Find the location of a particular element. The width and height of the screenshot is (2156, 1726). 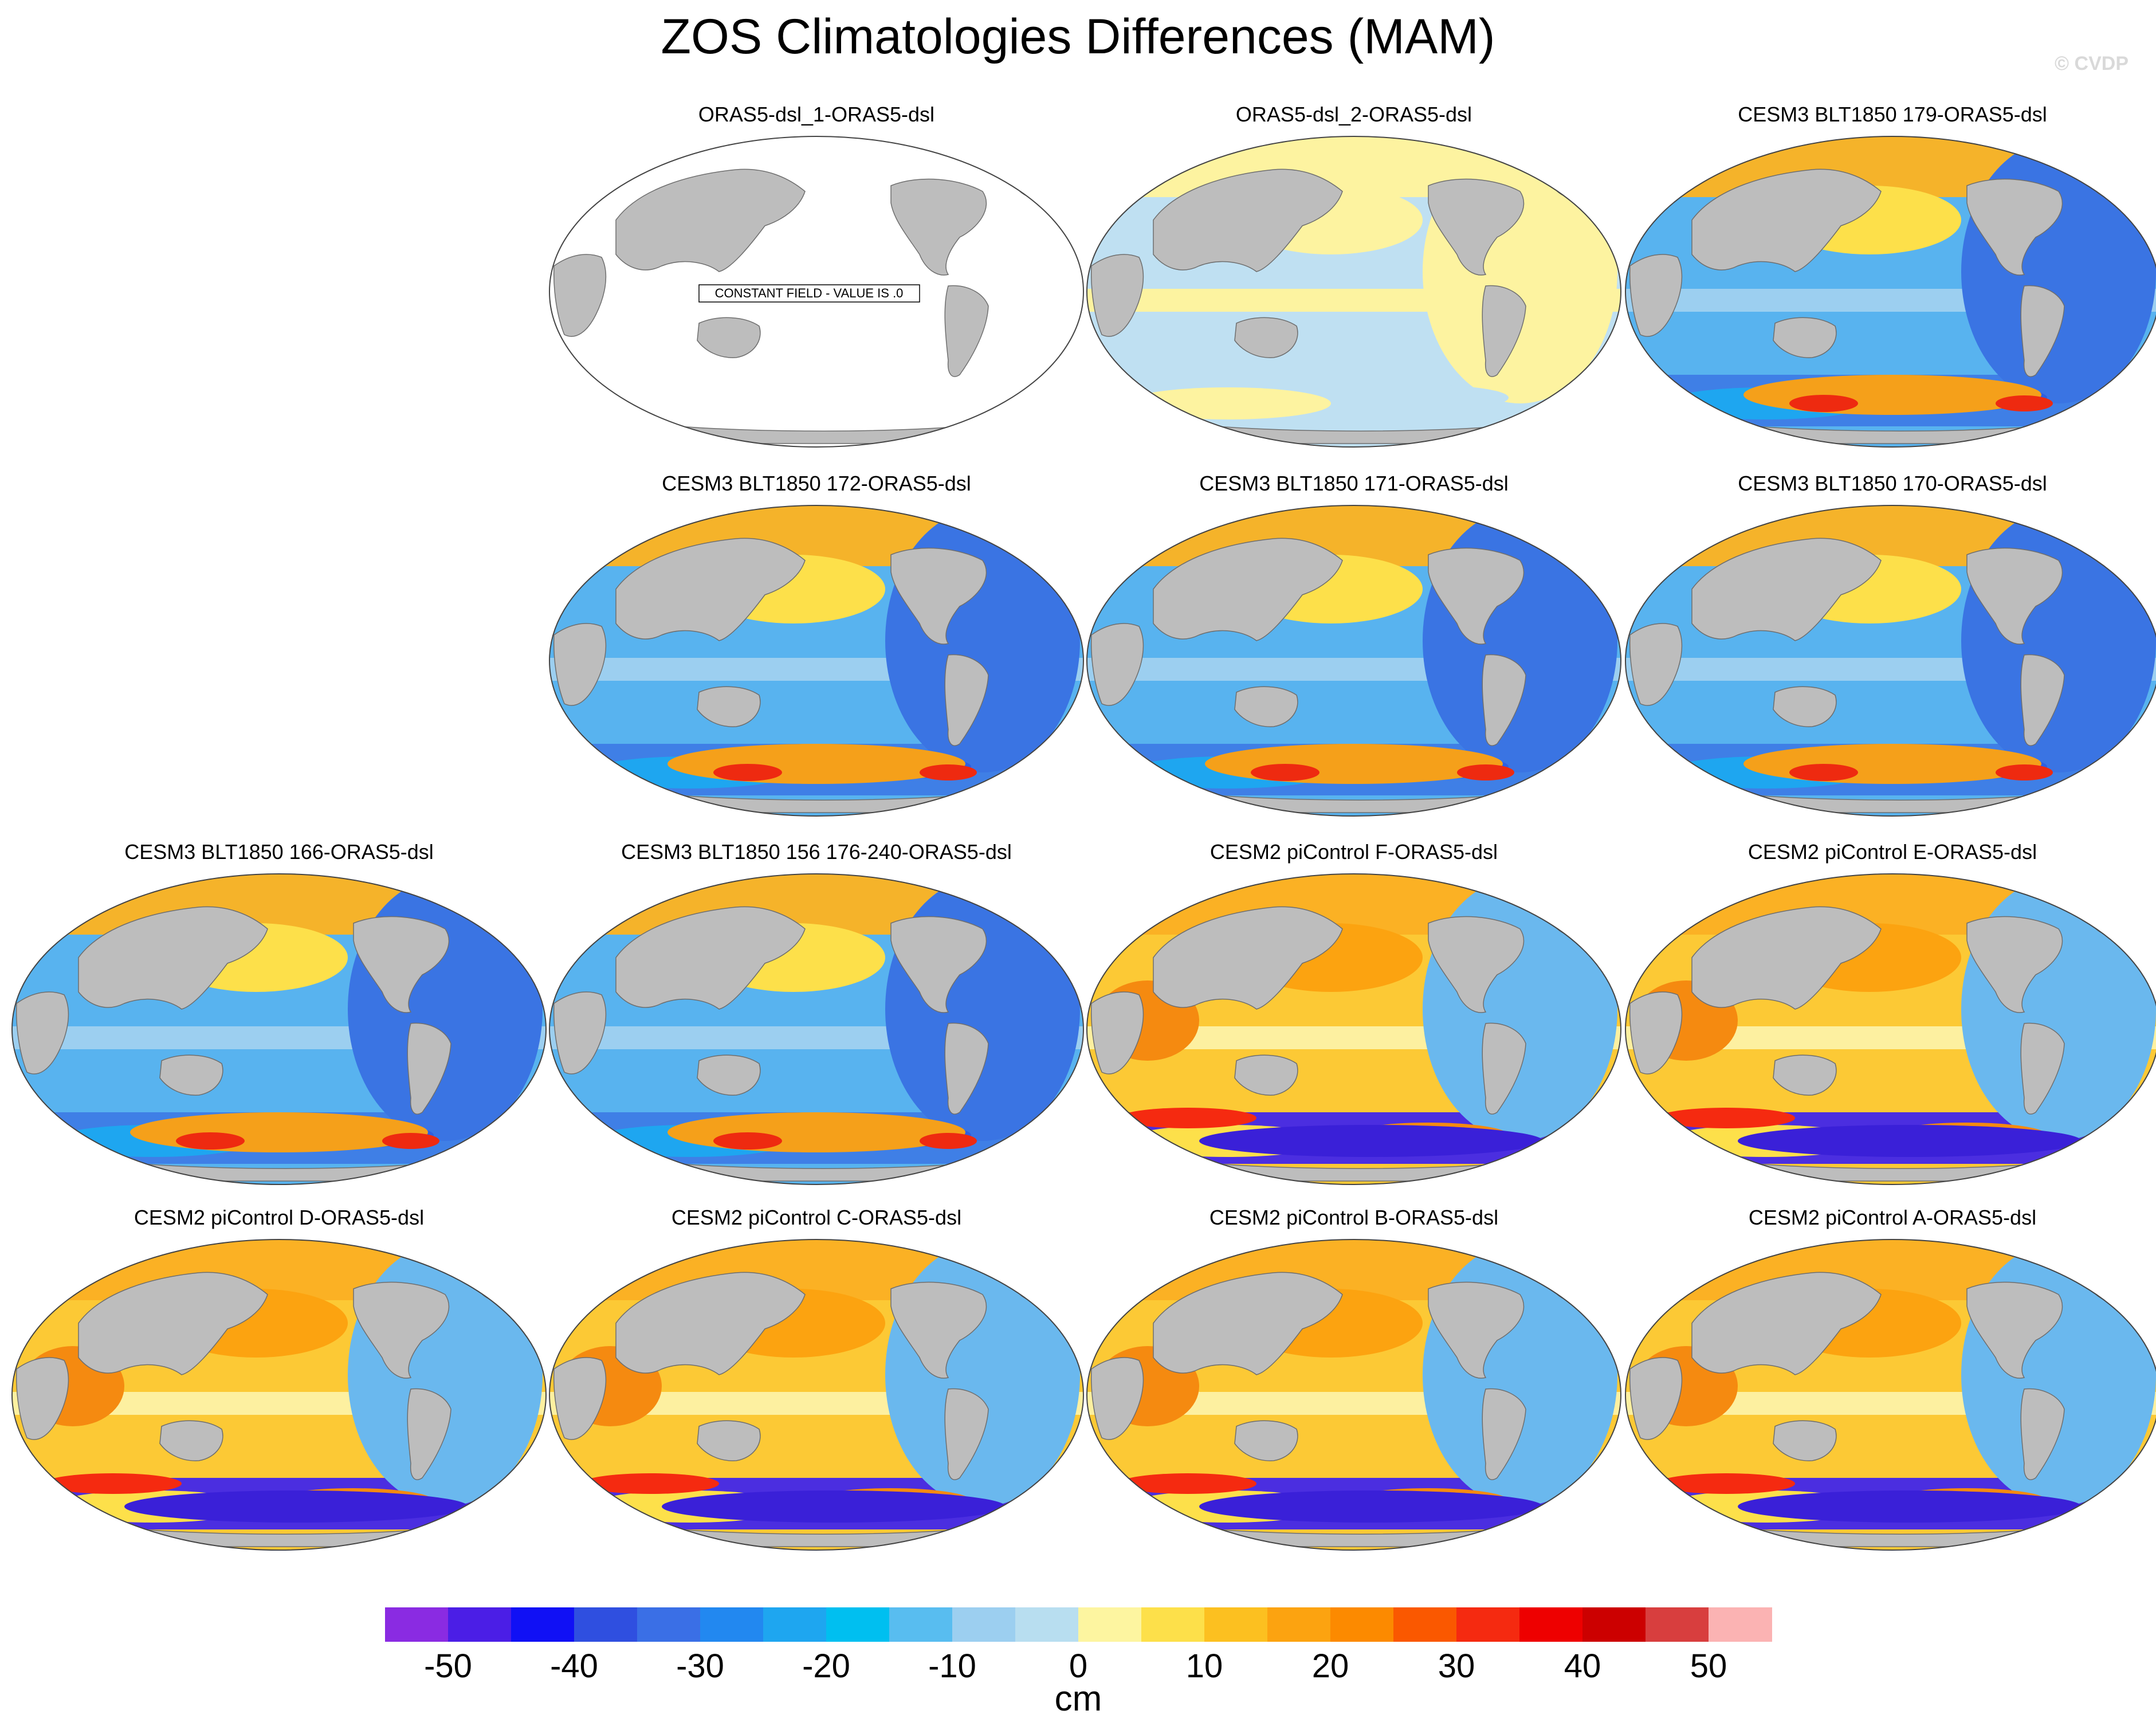

panel-title: ORAS5-dsl_2-ORAS5-dsl is located at coordinates (1353, 115).